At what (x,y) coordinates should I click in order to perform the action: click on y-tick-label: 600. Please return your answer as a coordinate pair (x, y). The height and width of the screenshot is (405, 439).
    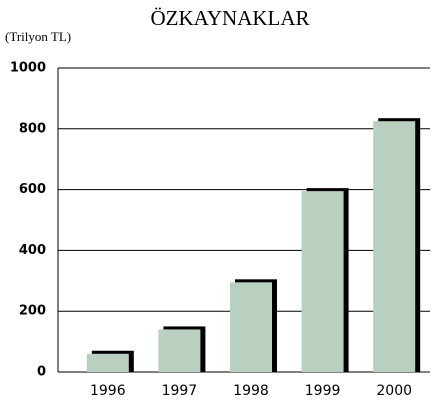
    Looking at the image, I should click on (32, 189).